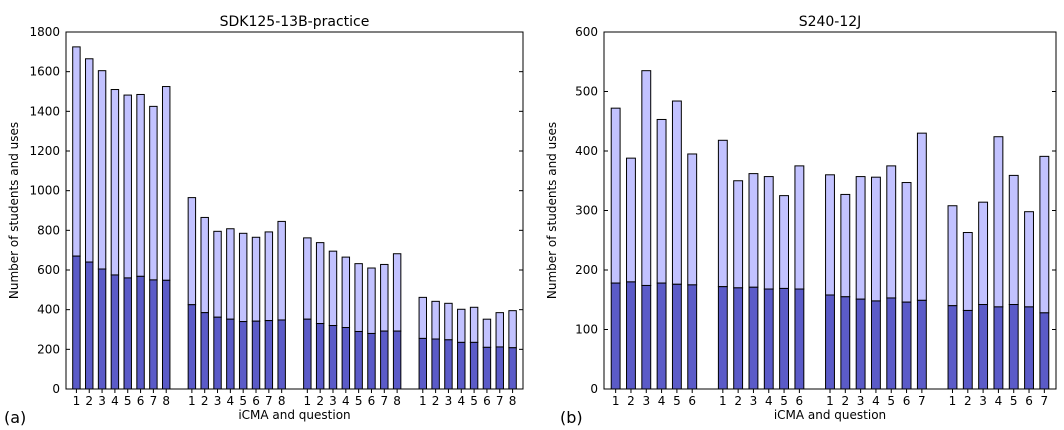  Describe the element at coordinates (586, 330) in the screenshot. I see `y-tick-label: 100` at that location.